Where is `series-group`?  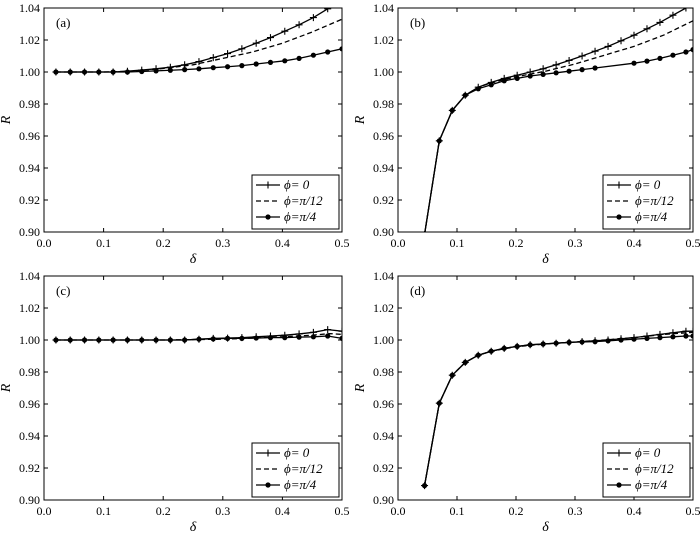 series-group is located at coordinates (557, 408).